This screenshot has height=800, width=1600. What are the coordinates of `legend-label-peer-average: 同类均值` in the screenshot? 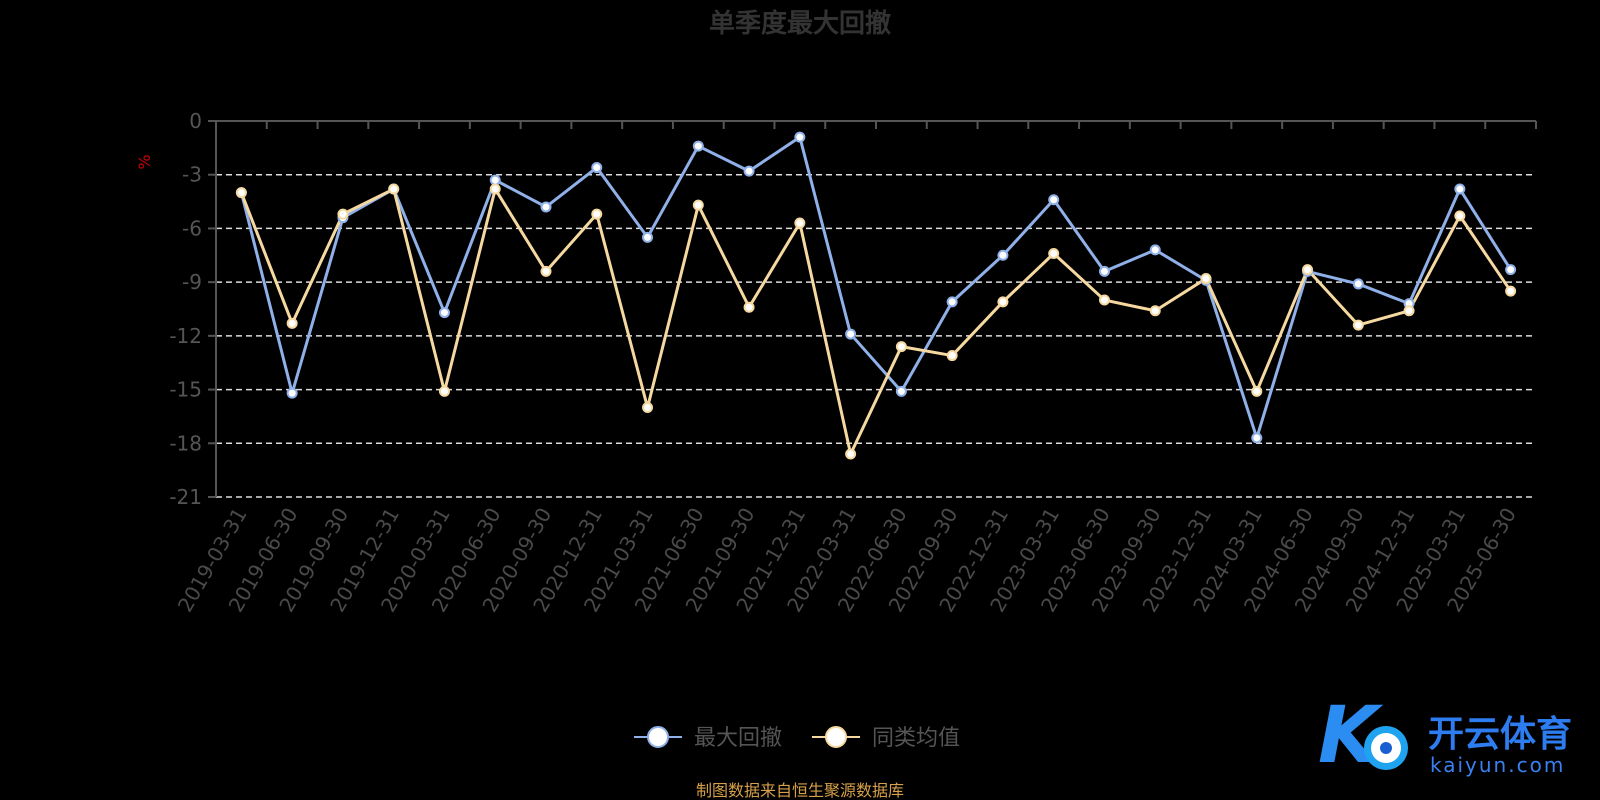 It's located at (916, 738).